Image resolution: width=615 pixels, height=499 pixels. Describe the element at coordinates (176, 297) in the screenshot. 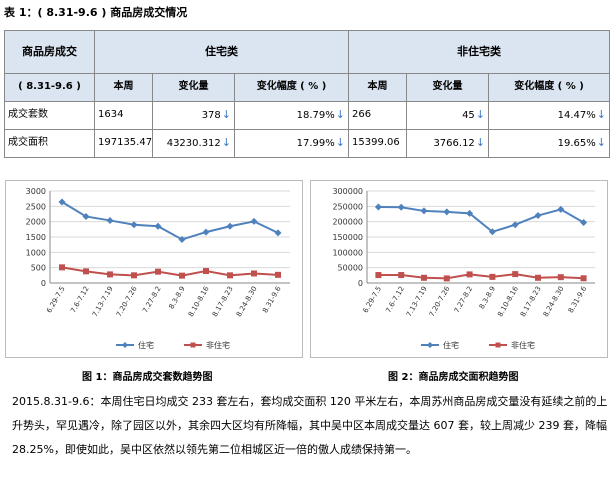

I see `x-tick-label: 8.3-8.9` at that location.